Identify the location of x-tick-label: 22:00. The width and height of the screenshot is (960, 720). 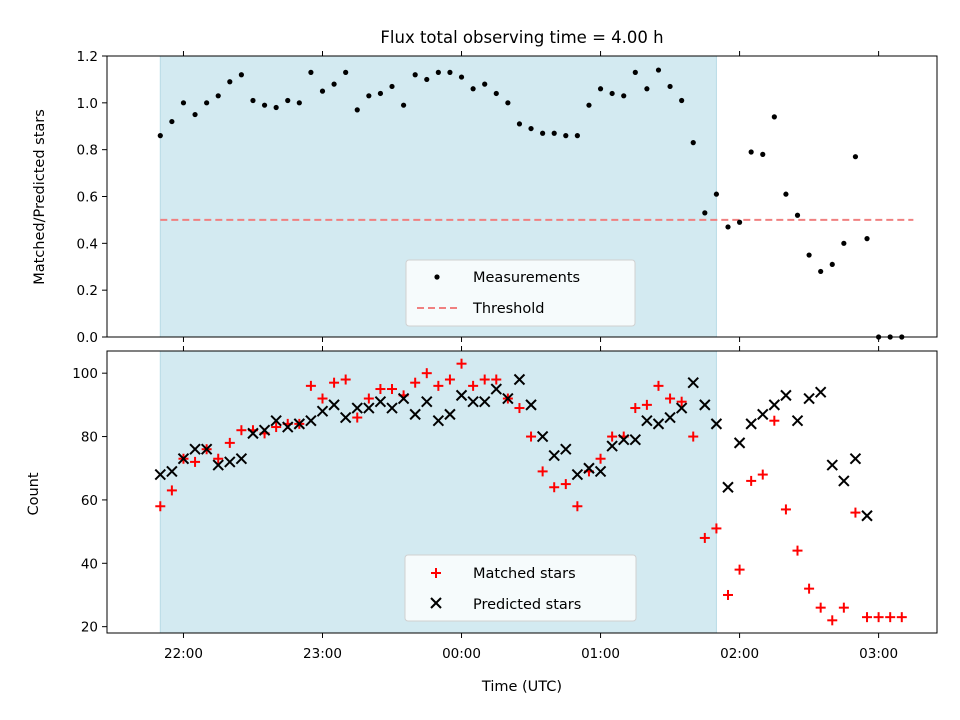
(183, 654).